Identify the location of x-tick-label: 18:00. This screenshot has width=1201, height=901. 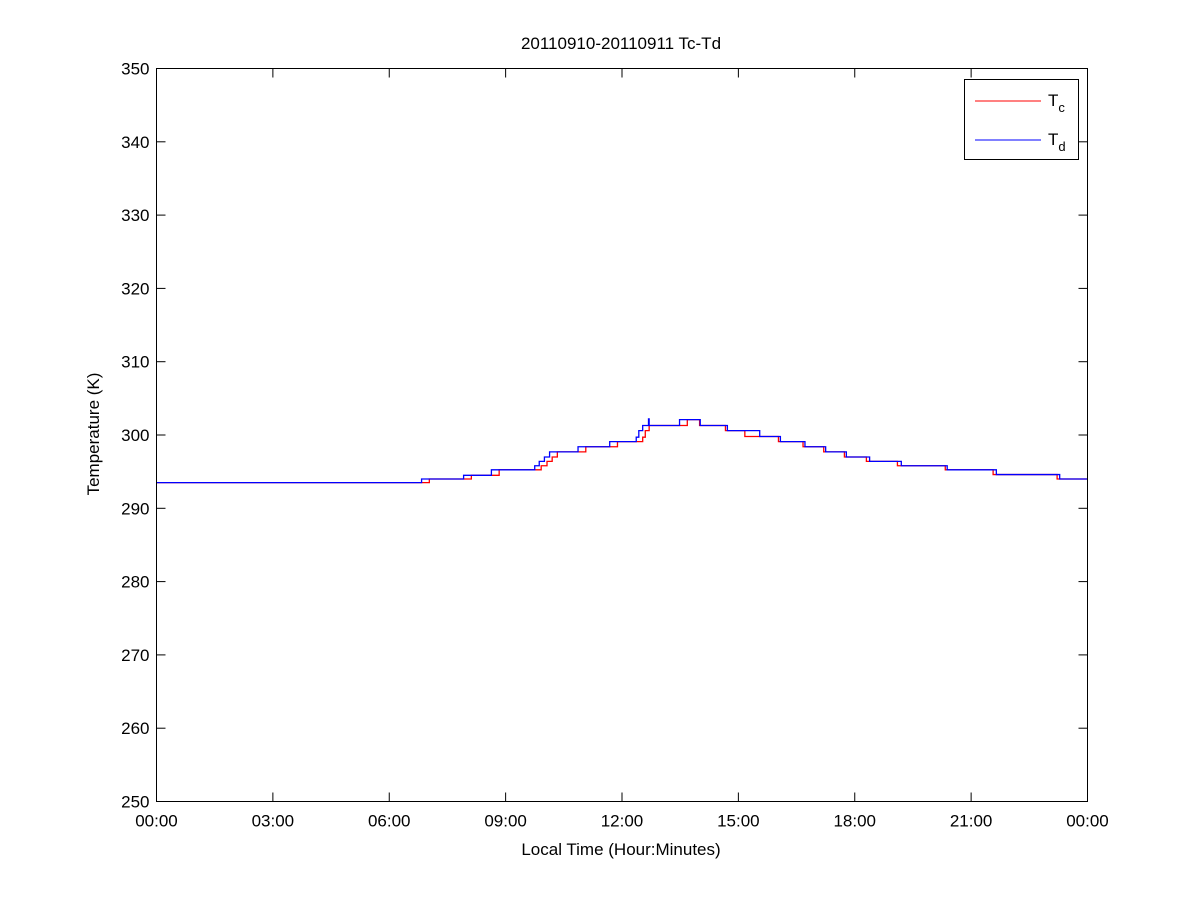
(854, 821).